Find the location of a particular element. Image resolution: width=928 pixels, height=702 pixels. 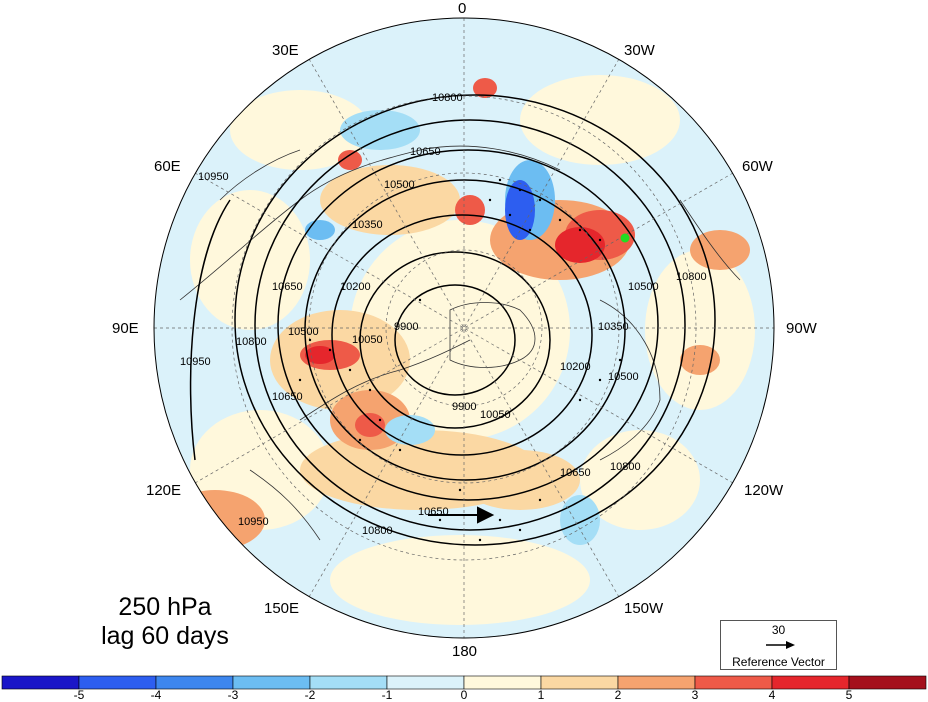

colorbar-tick-label: 4 is located at coordinates (772, 695).